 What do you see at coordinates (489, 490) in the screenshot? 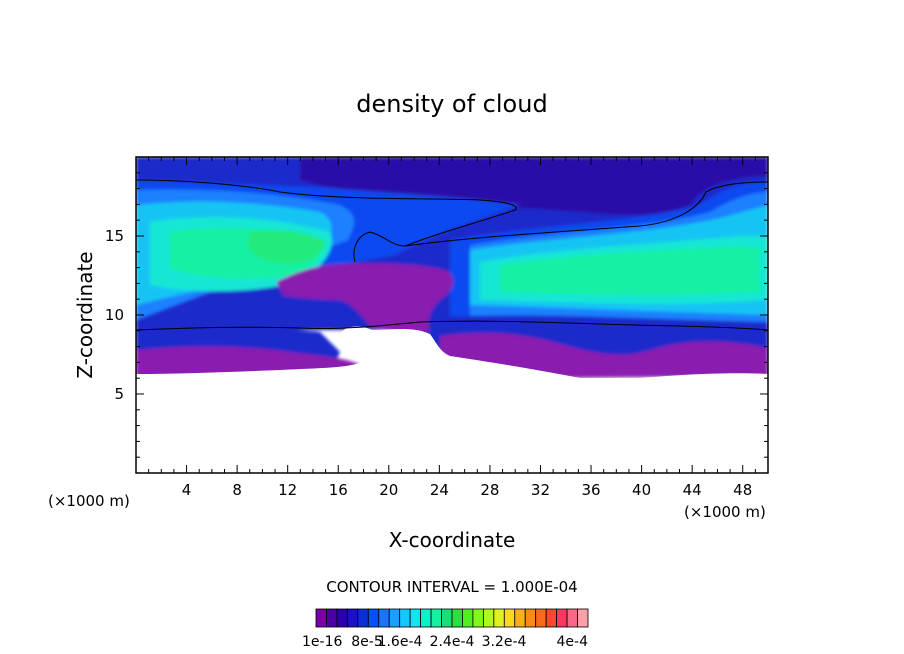
I see `x-tick-label: 28` at bounding box center [489, 490].